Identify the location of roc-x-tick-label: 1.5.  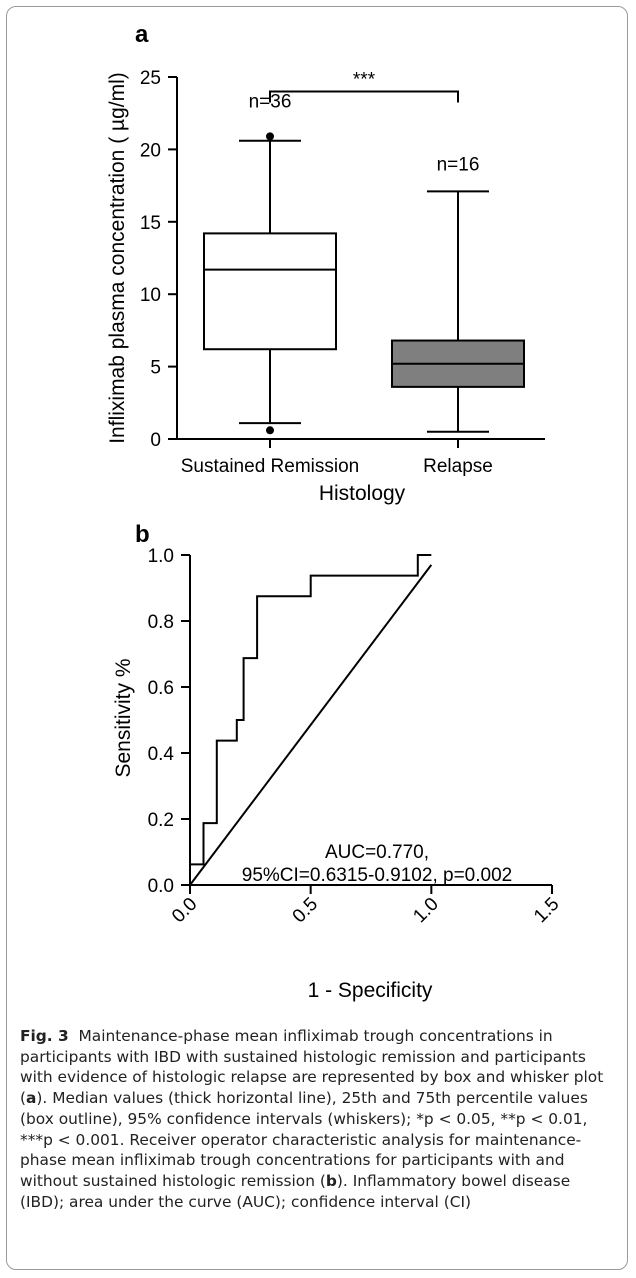
(547, 911).